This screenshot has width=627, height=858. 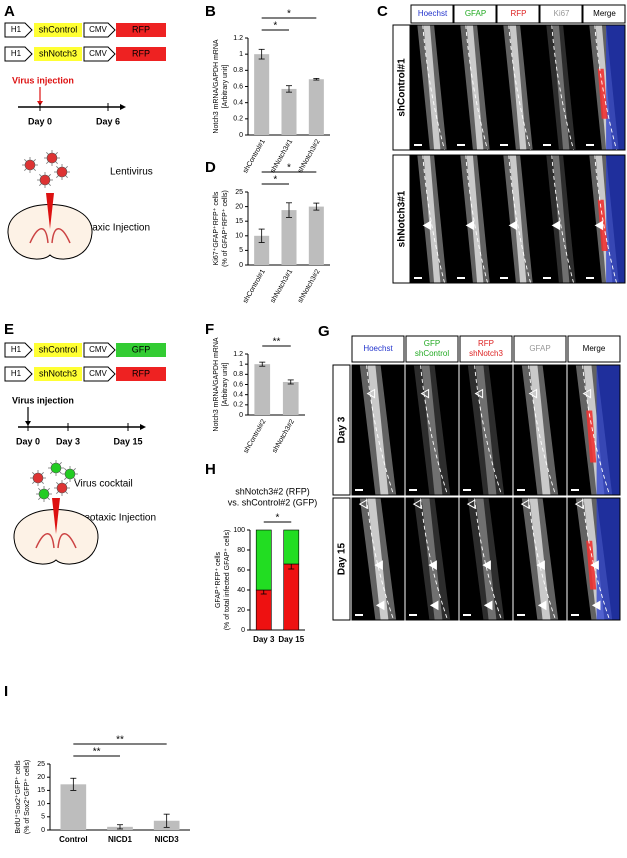 I want to click on day-label: Day 0, so click(x=40, y=121).